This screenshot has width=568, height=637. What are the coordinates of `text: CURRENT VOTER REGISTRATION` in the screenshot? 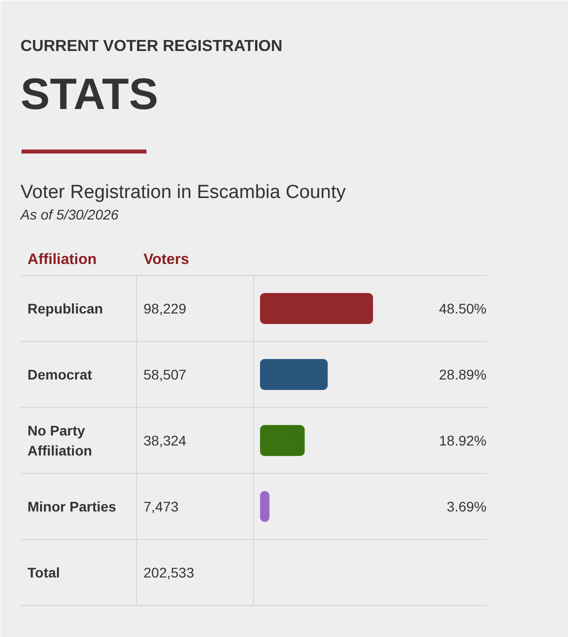 It's located at (151, 46).